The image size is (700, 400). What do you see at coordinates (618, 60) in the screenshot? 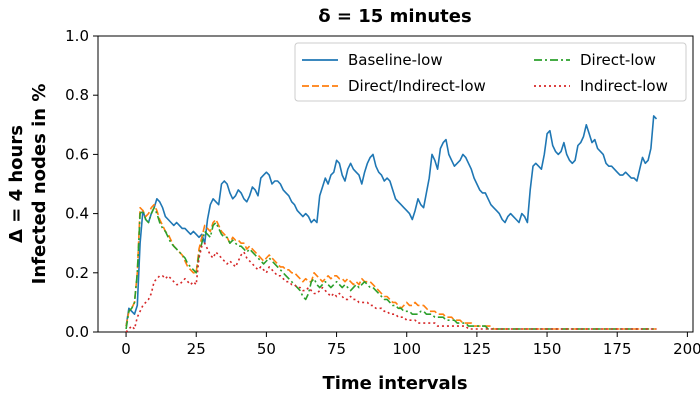
I see `legend-label: Direct-low` at bounding box center [618, 60].